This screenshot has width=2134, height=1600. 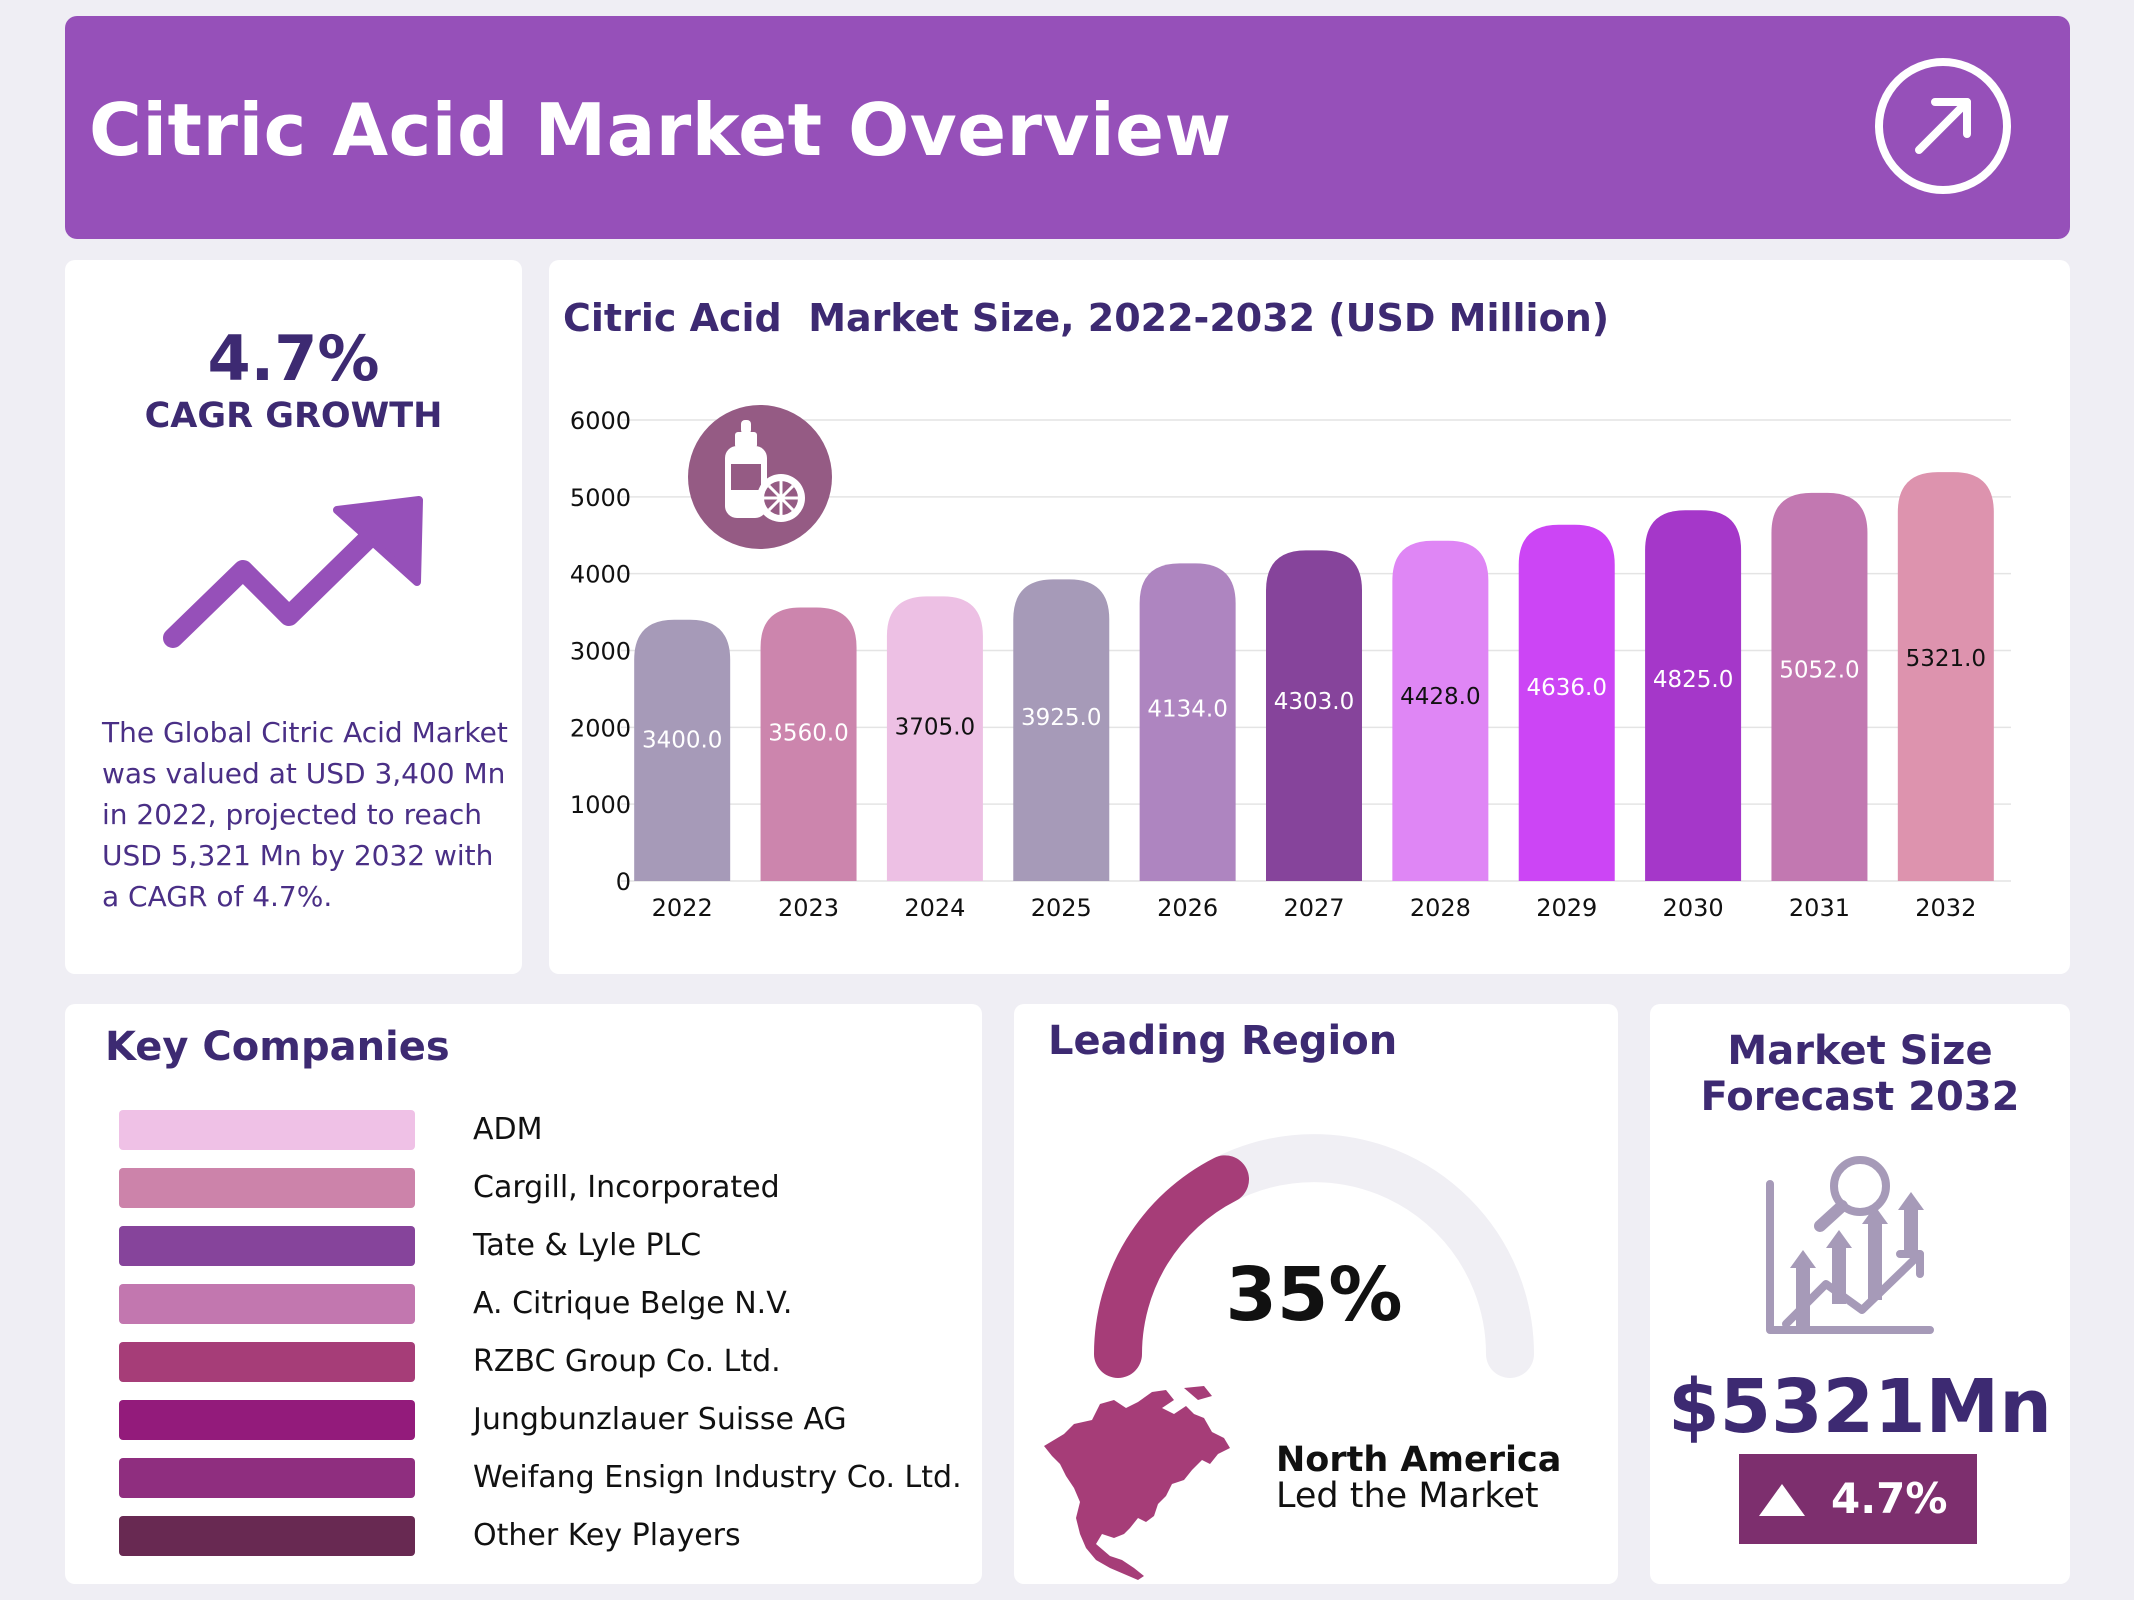 What do you see at coordinates (717, 1477) in the screenshot?
I see `company-name: Weifang Ensign Industry Co. Ltd.` at bounding box center [717, 1477].